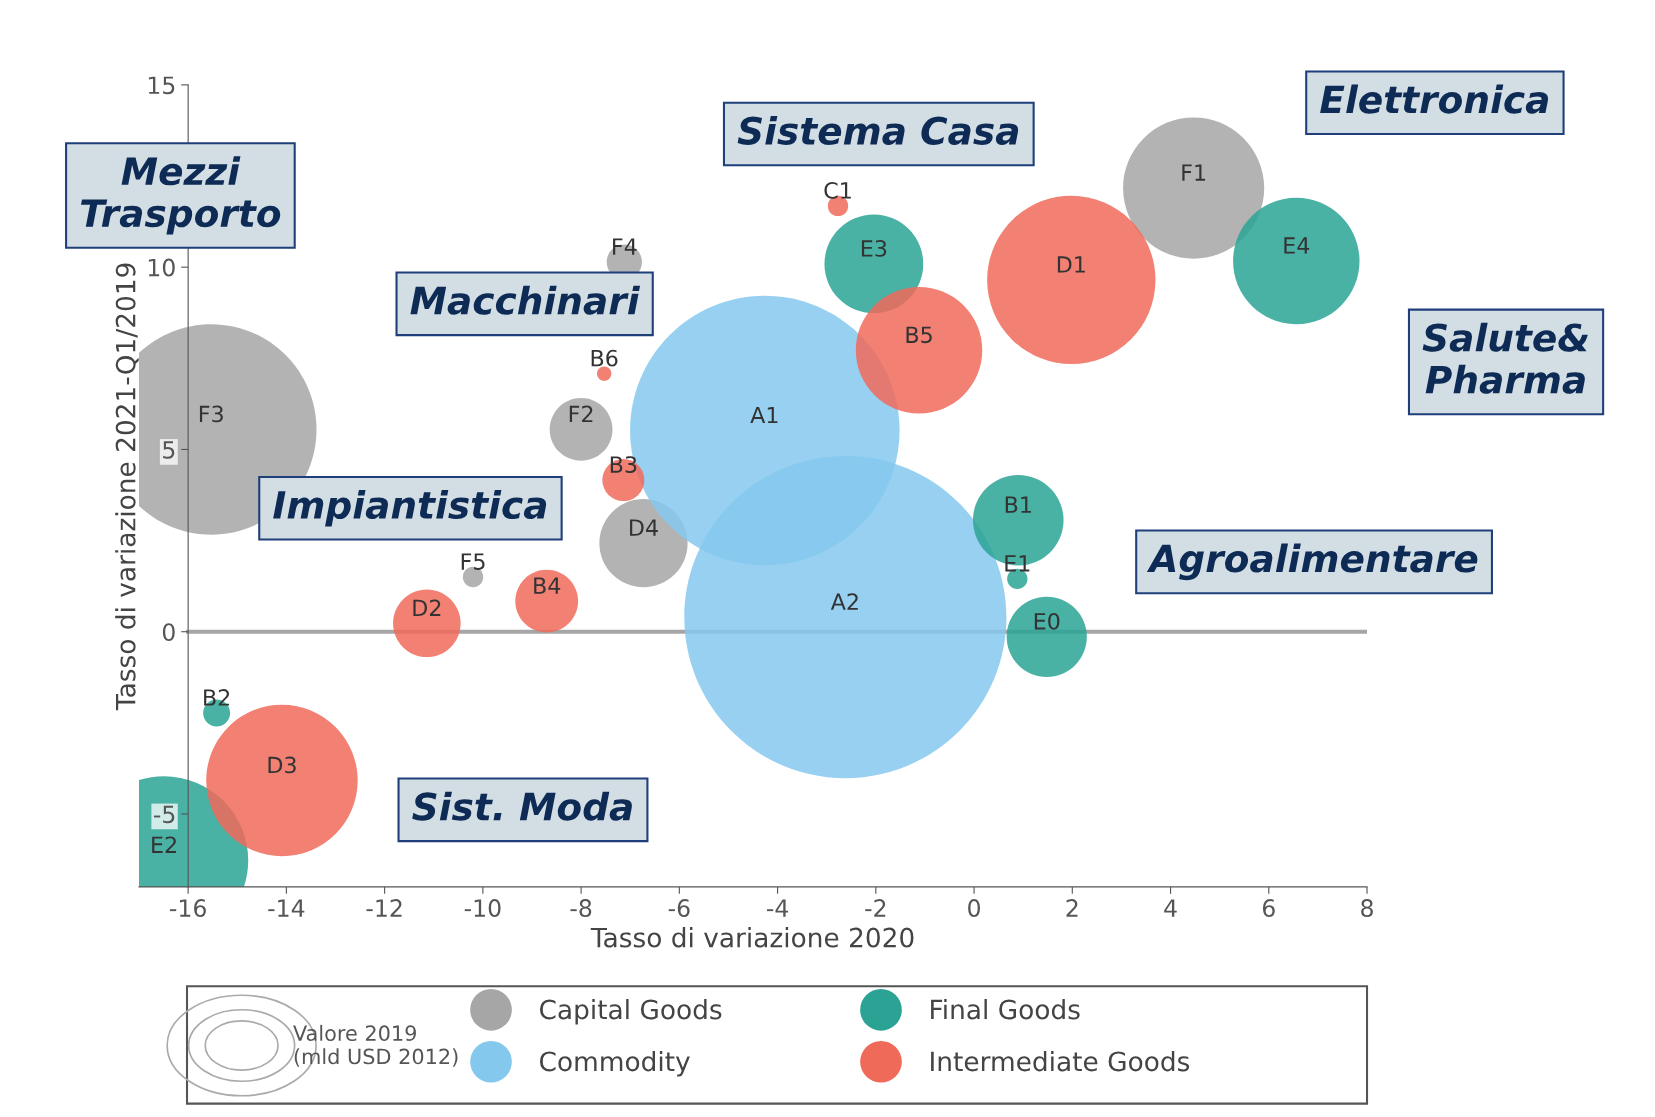  Describe the element at coordinates (217, 697) in the screenshot. I see `data-label: B2` at that location.